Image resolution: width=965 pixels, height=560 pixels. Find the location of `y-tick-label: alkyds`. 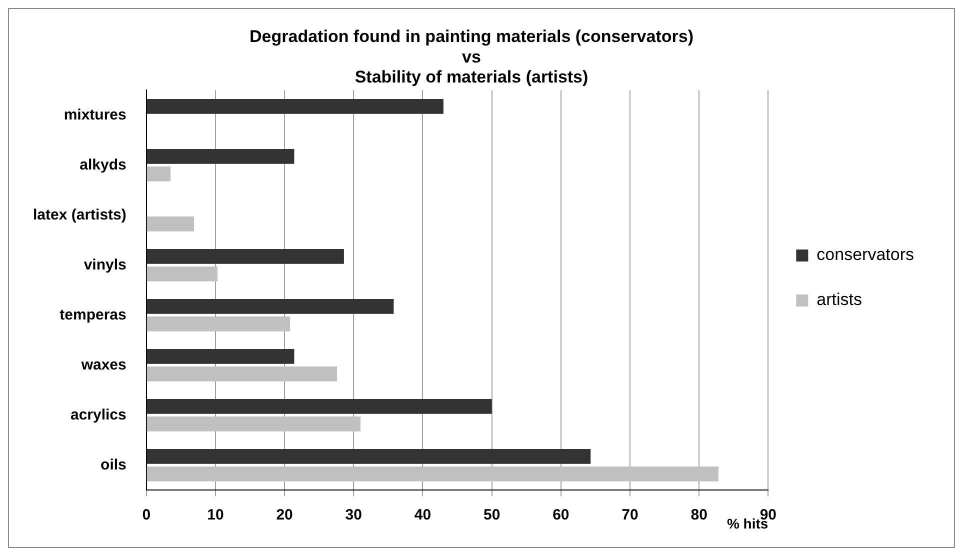

y-tick-label: alkyds is located at coordinates (103, 165).